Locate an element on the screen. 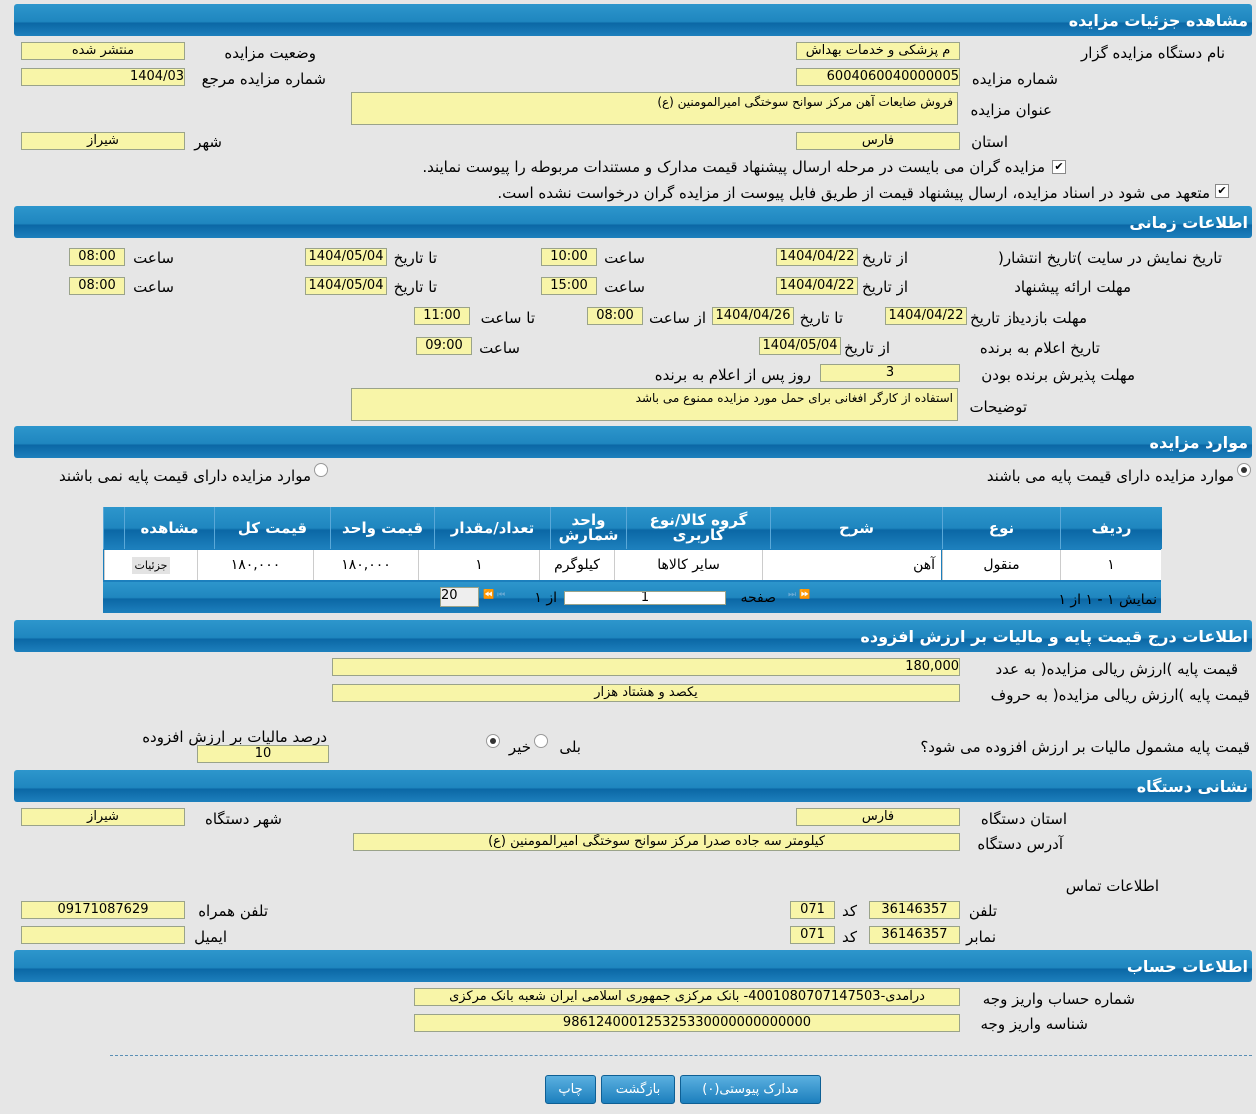 This screenshot has height=1114, width=1256. phone-field: 36146357 is located at coordinates (914, 910).